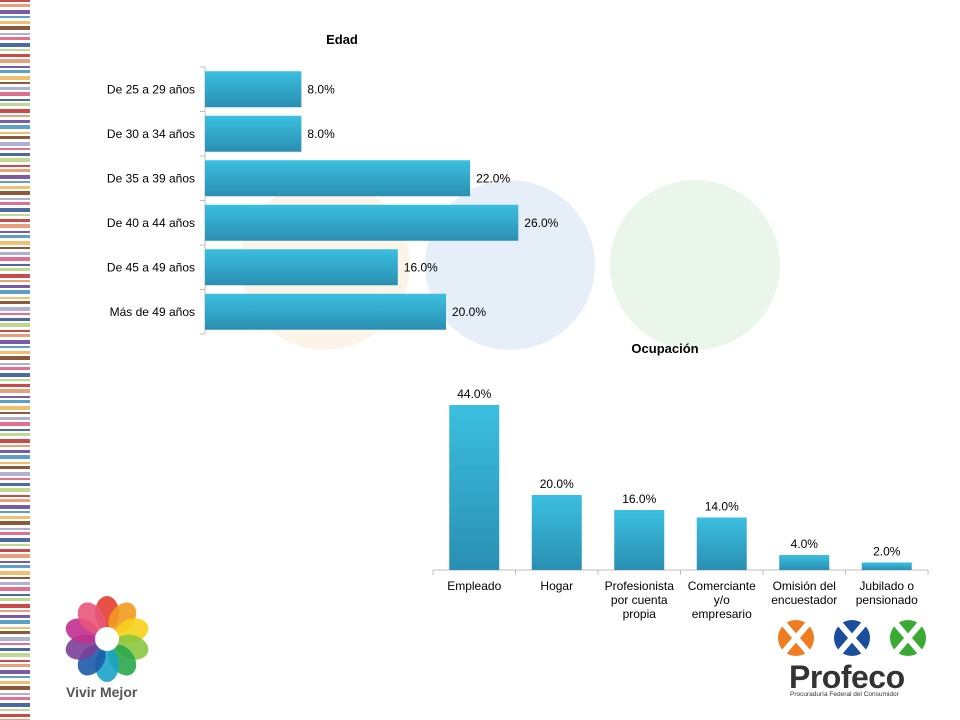 This screenshot has width=960, height=720. Describe the element at coordinates (722, 614) in the screenshot. I see `occupation-category-label: empresario` at that location.